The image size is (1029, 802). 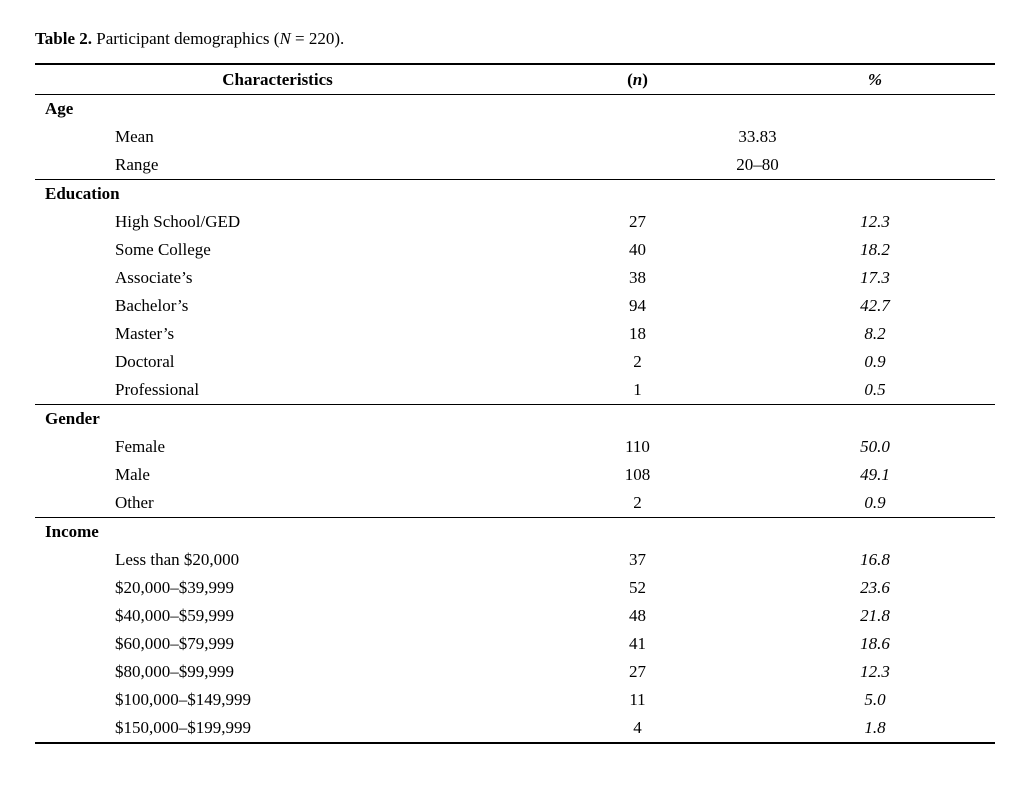 What do you see at coordinates (637, 249) in the screenshot?
I see `n-value: 40` at bounding box center [637, 249].